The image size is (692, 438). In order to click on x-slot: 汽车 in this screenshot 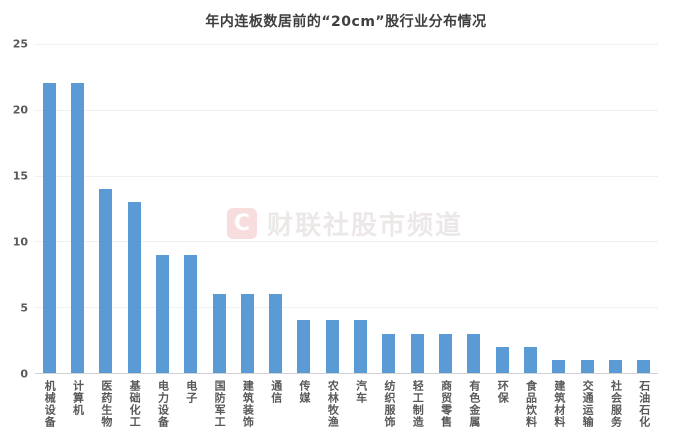, I will do `click(360, 404)`.